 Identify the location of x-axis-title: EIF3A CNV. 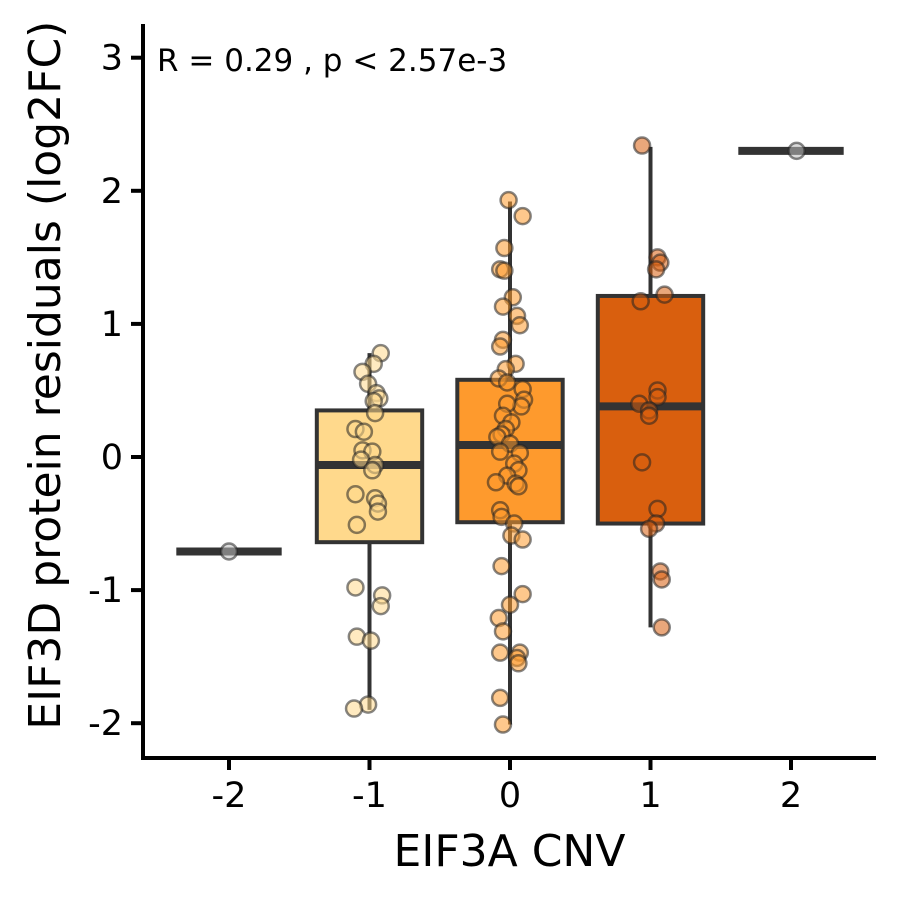
(510, 851).